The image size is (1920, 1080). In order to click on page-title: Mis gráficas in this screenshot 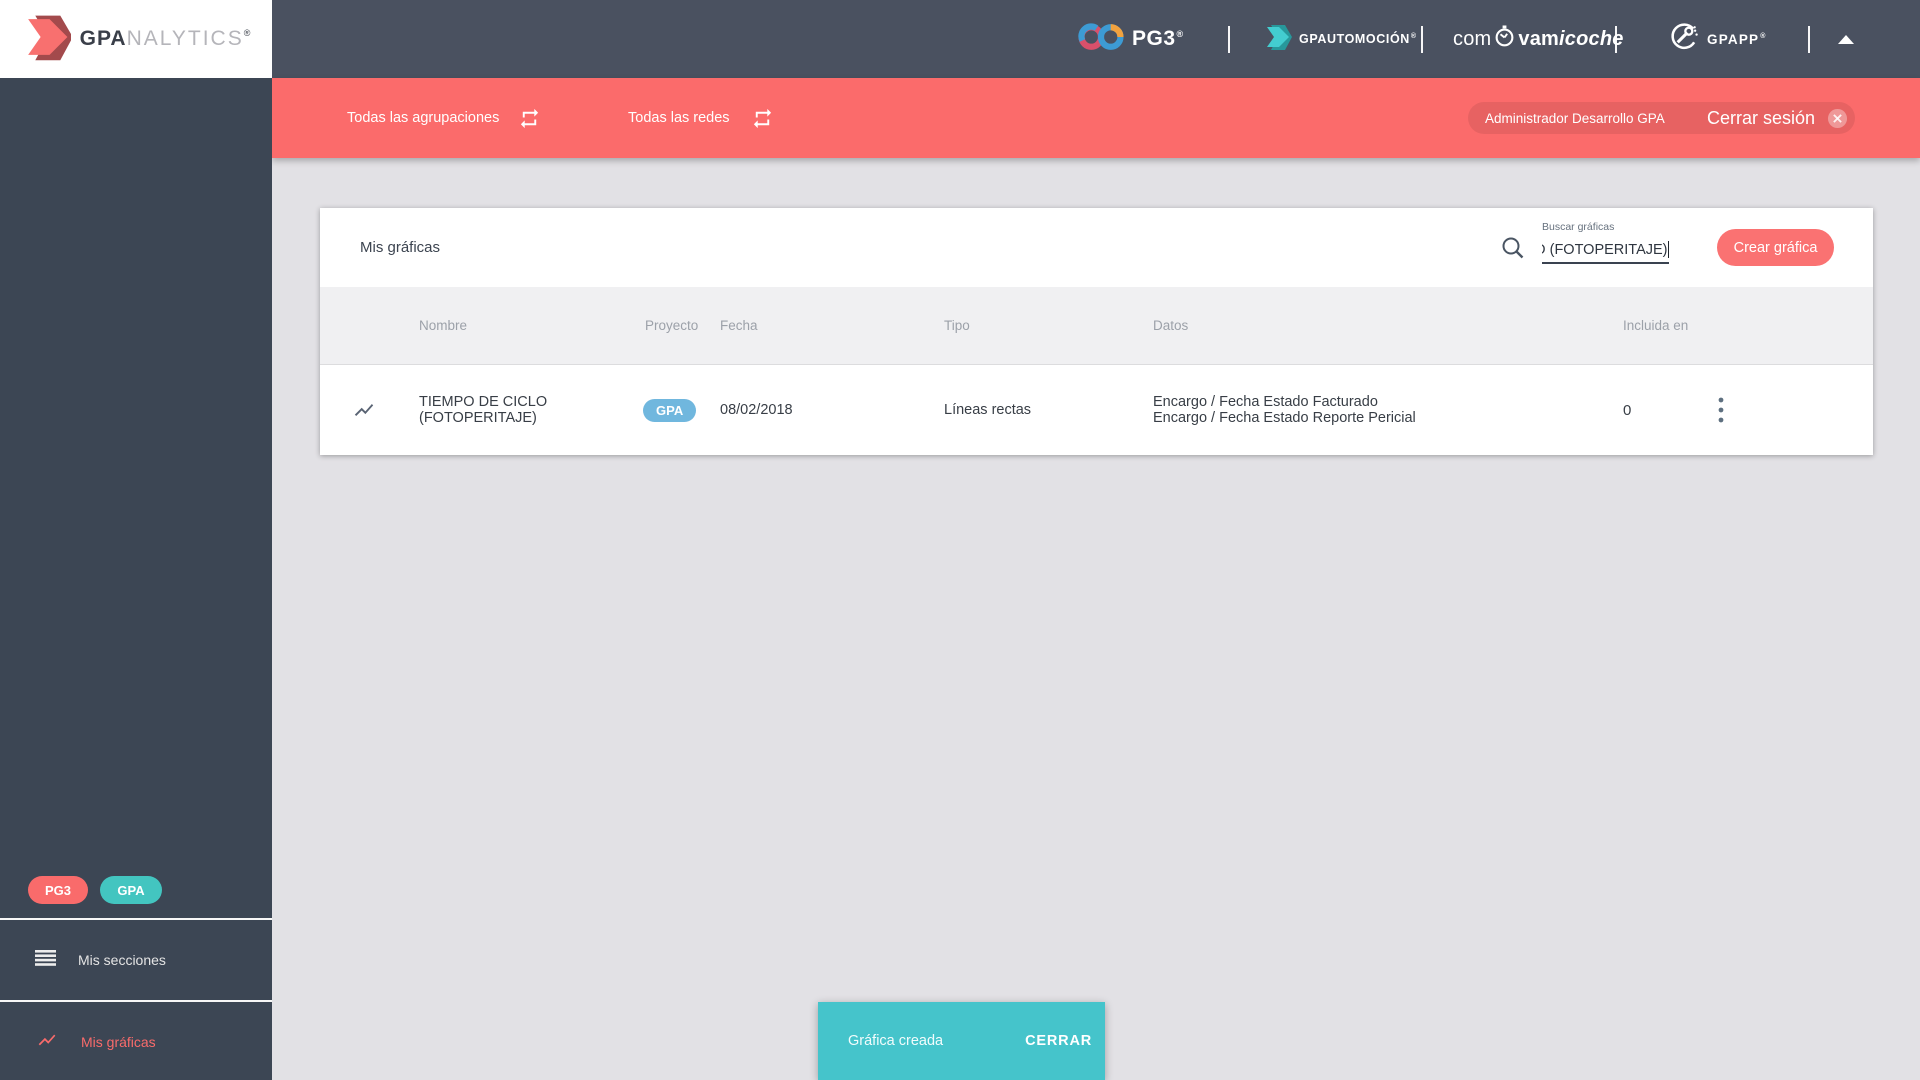, I will do `click(400, 247)`.